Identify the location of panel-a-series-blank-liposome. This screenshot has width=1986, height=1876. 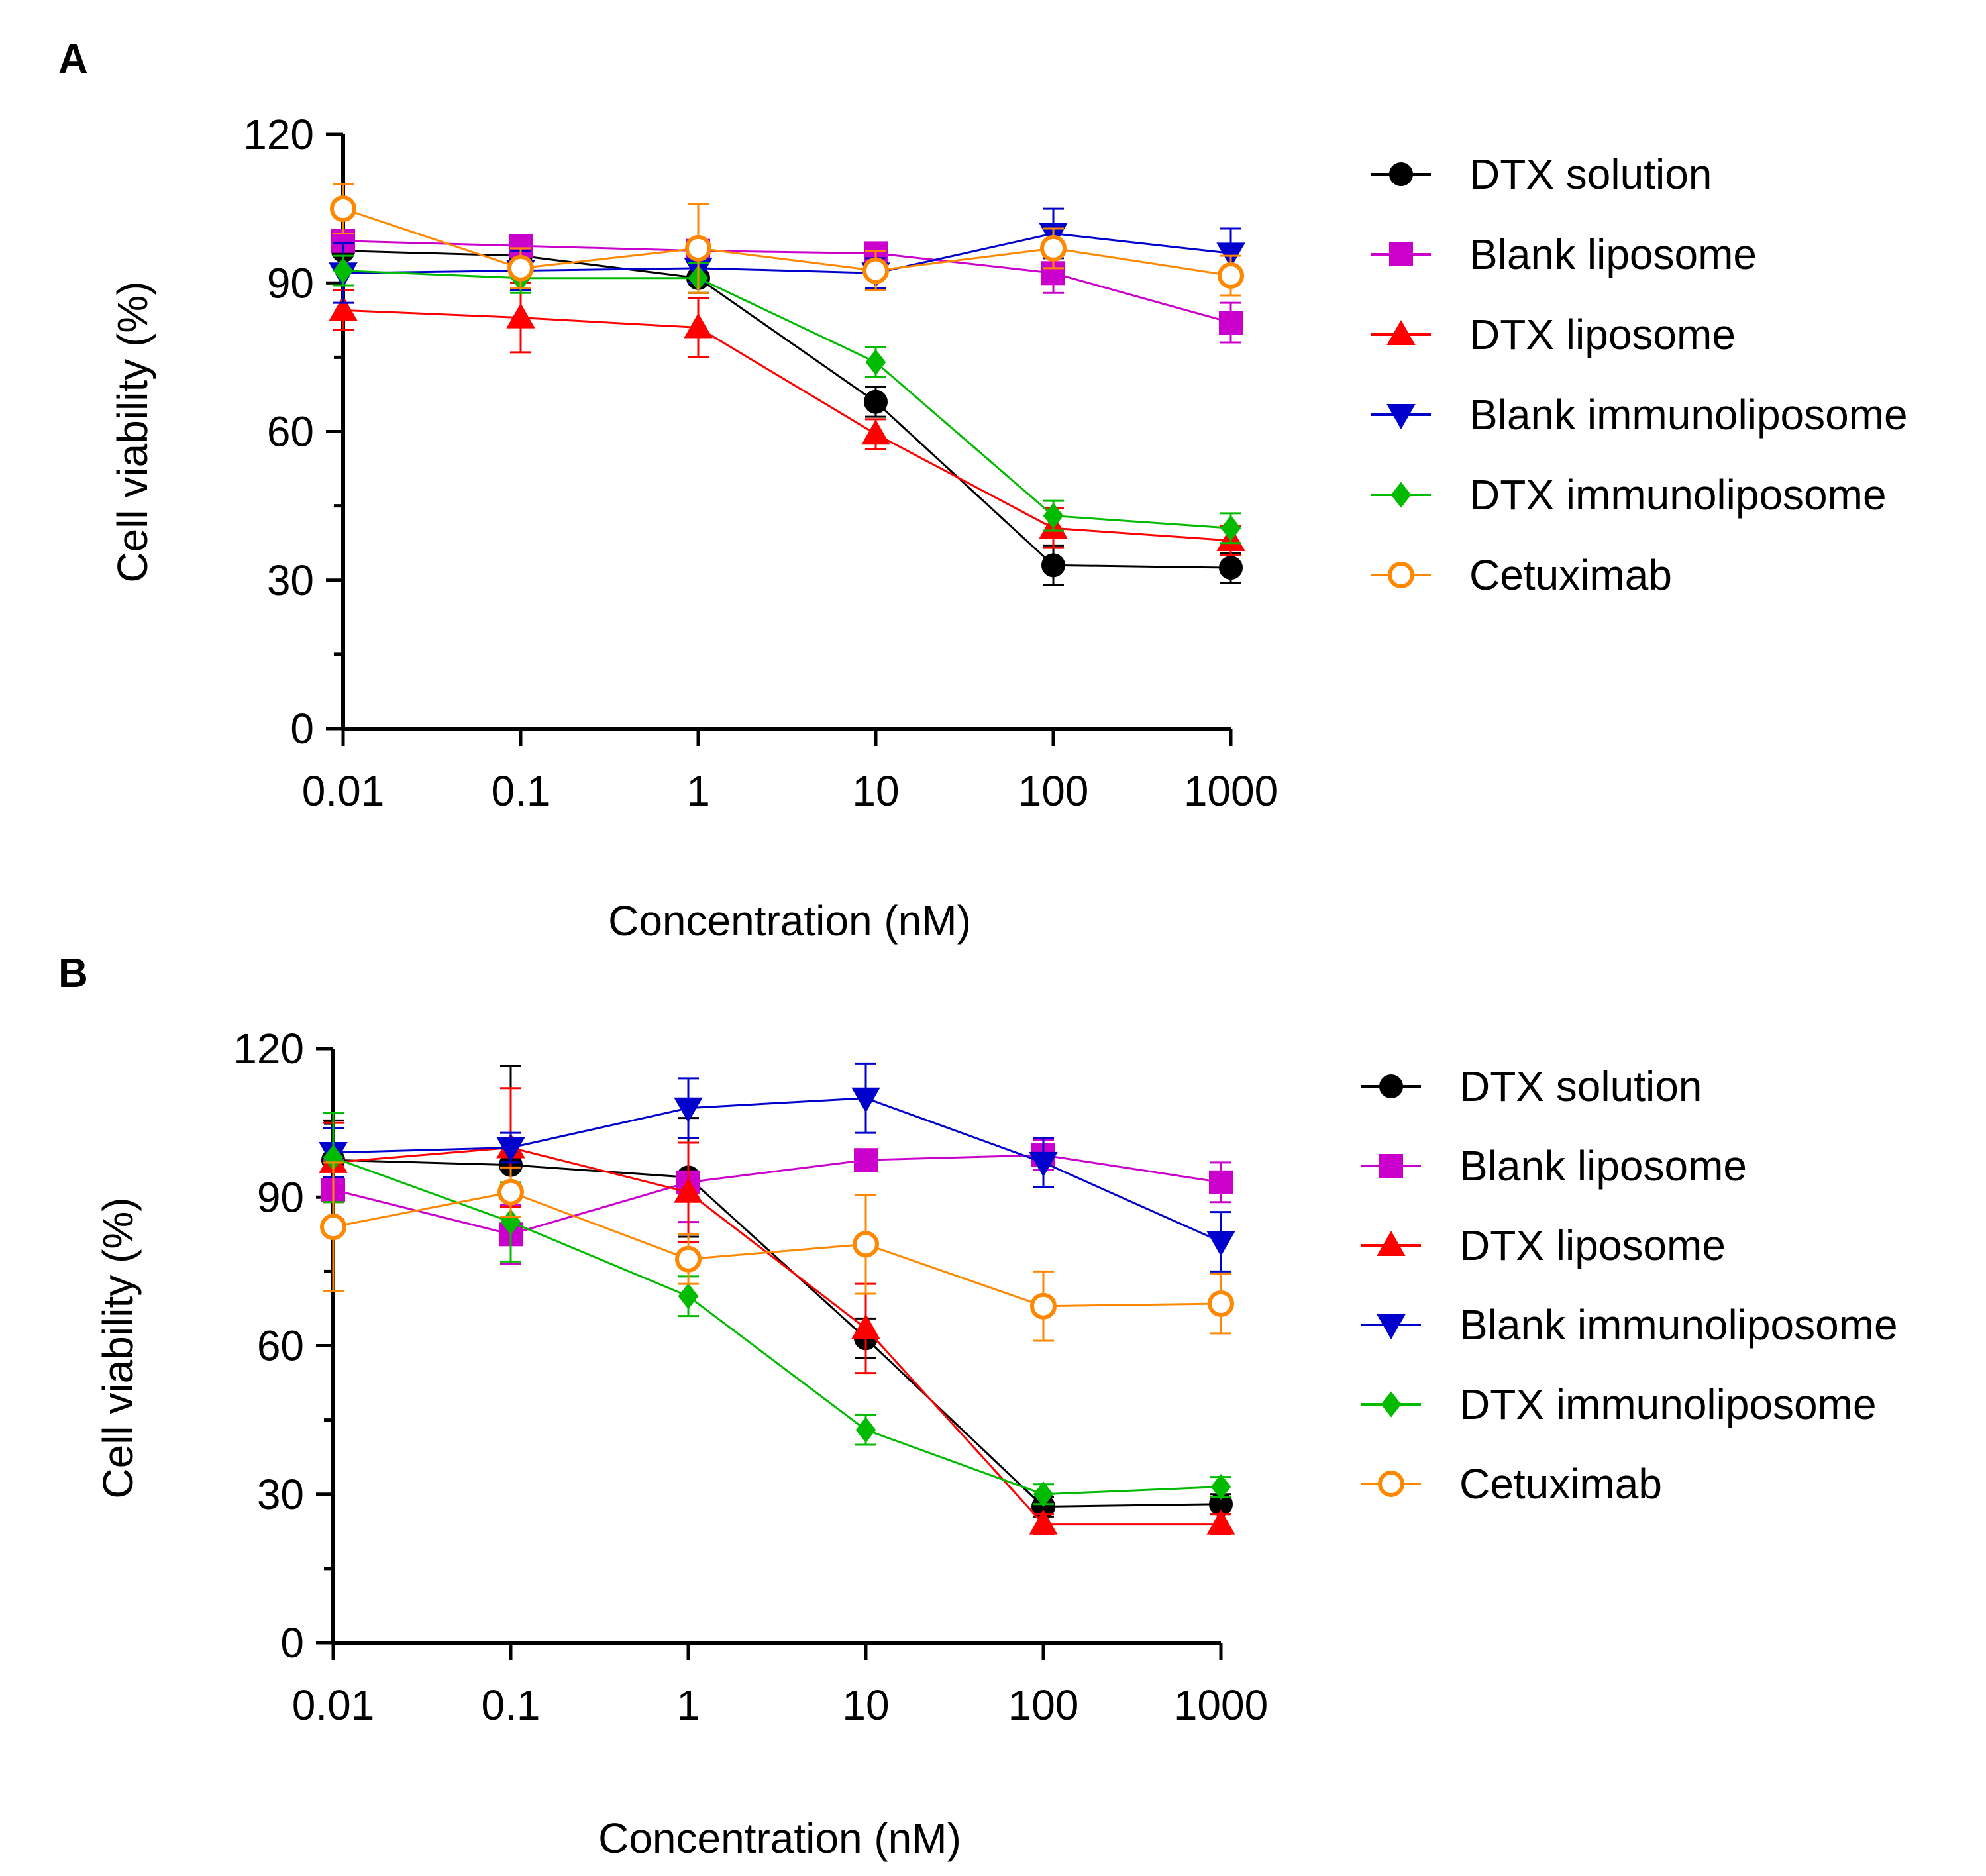
(787, 286).